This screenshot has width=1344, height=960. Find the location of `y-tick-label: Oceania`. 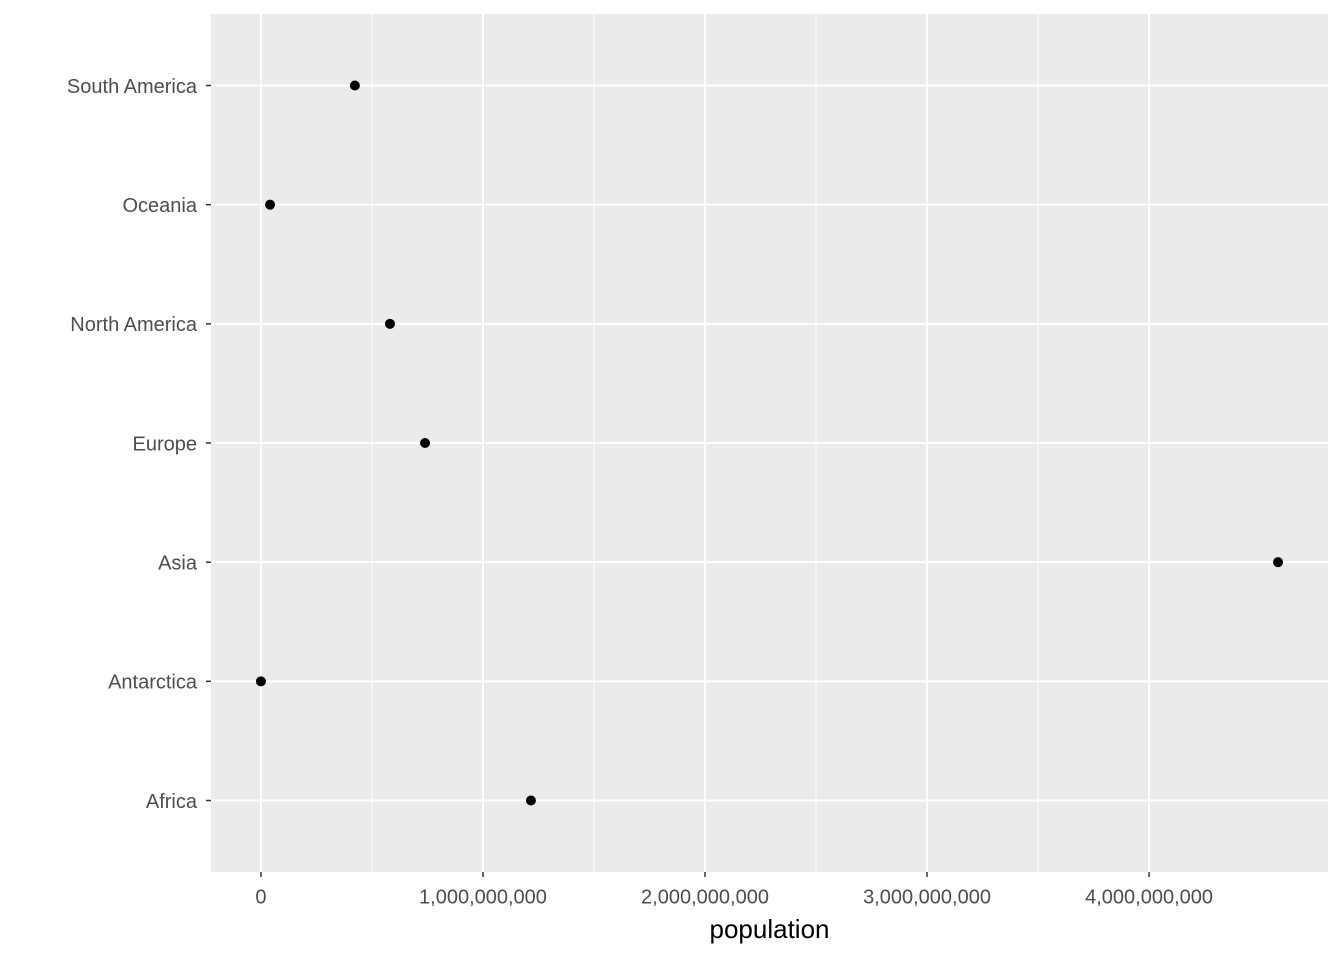

y-tick-label: Oceania is located at coordinates (160, 206).